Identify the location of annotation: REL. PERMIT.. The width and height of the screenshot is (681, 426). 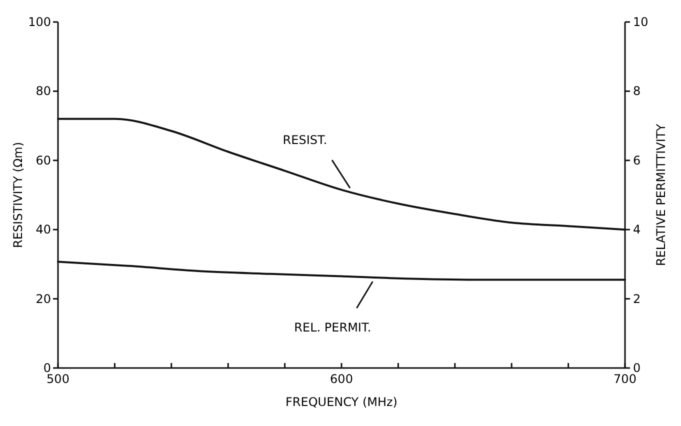
(333, 327).